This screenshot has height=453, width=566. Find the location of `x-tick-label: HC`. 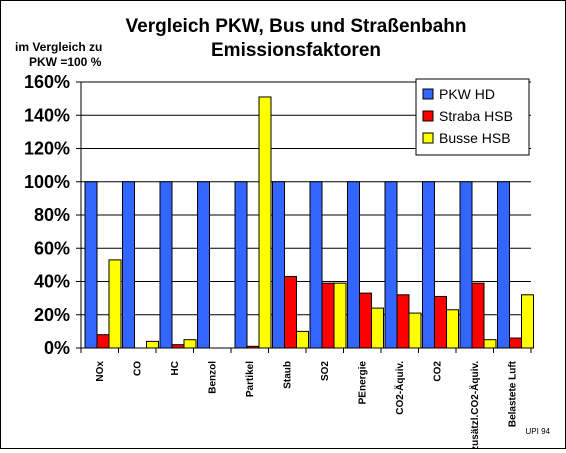

x-tick-label: HC is located at coordinates (175, 368).